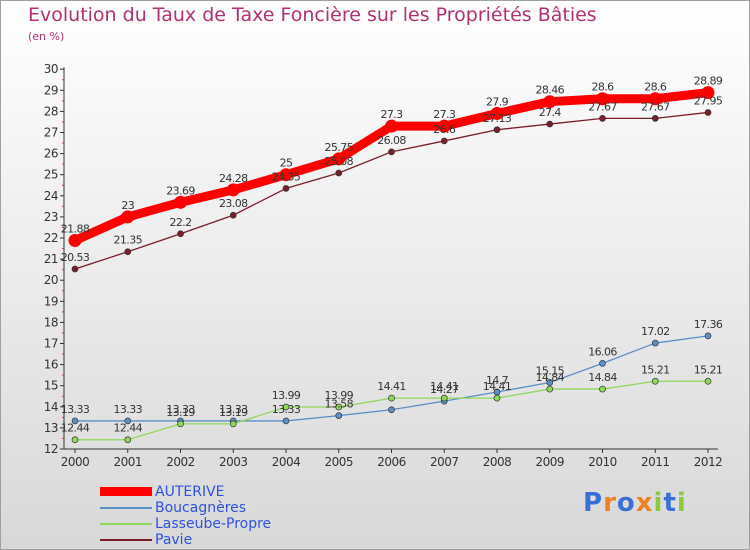 This screenshot has width=750, height=550. Describe the element at coordinates (391, 386) in the screenshot. I see `data-label: 14.41` at that location.